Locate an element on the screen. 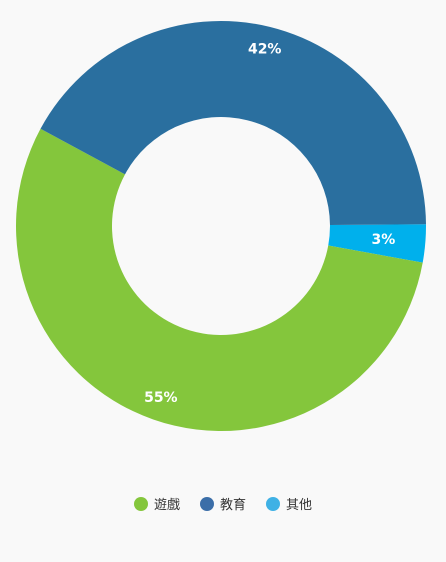 Image resolution: width=446 pixels, height=562 pixels. legend-swatch-games is located at coordinates (140, 503).